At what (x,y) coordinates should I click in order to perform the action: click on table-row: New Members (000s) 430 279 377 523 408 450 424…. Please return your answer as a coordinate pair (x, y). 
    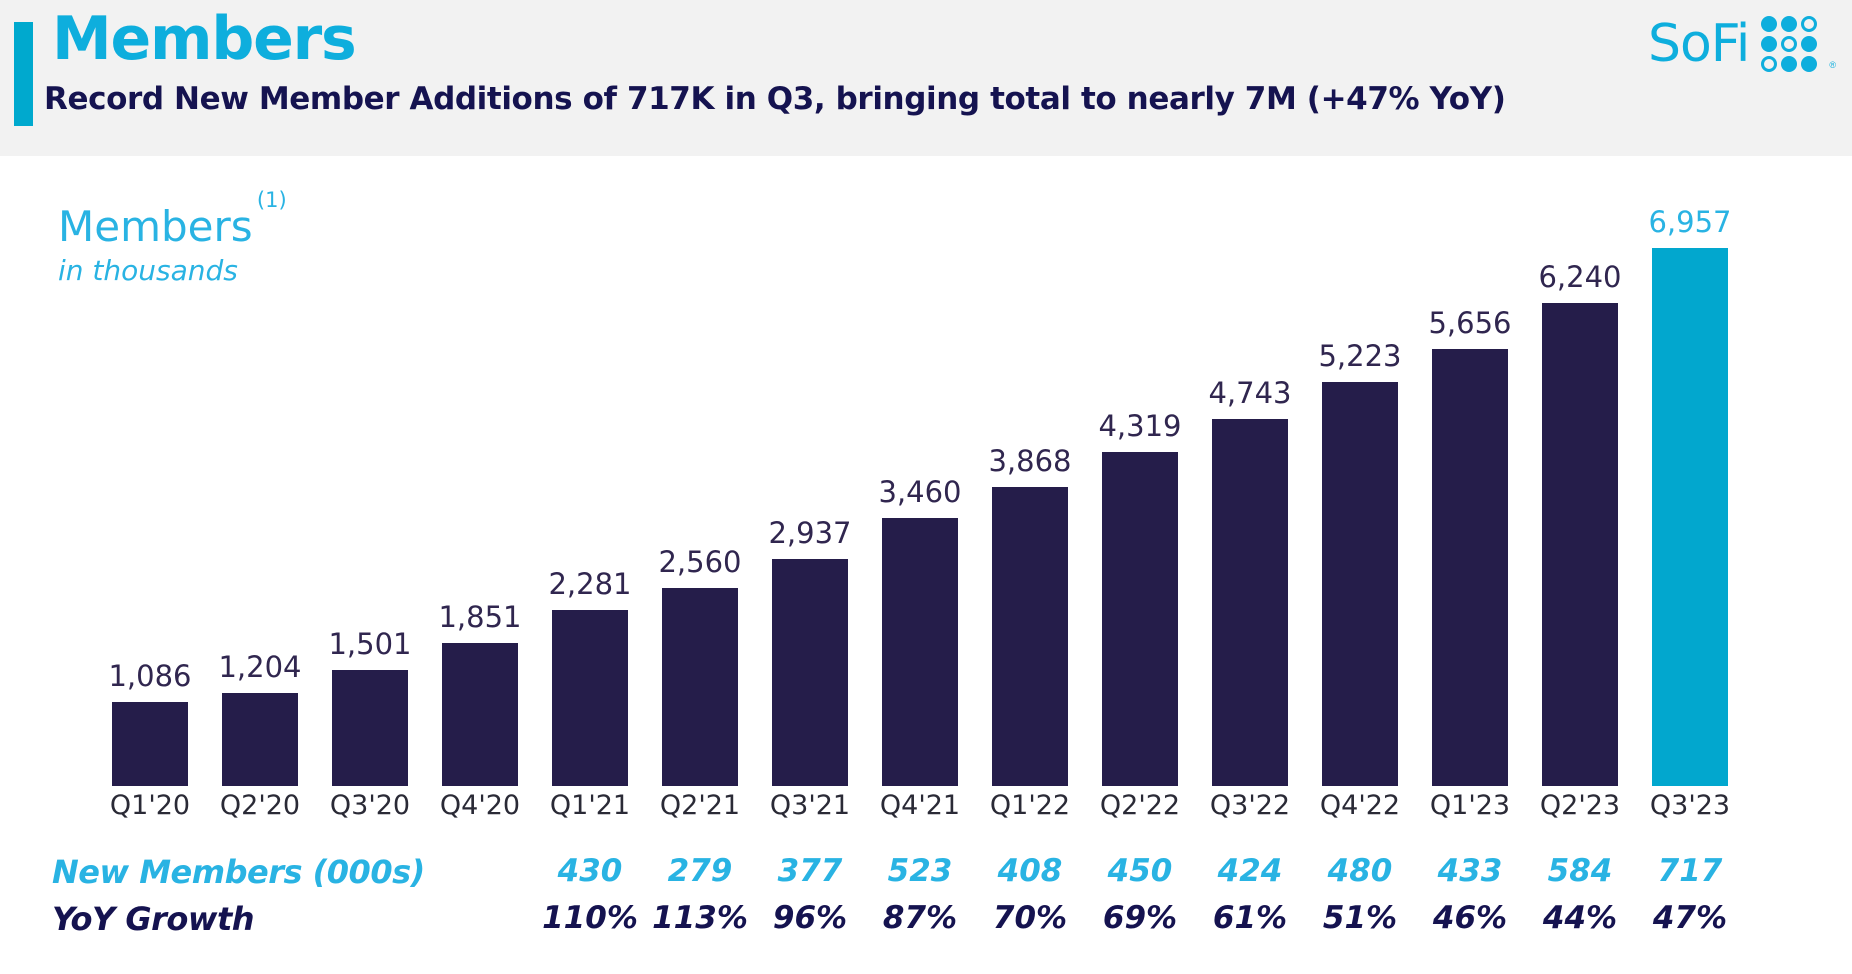
    Looking at the image, I should click on (926, 879).